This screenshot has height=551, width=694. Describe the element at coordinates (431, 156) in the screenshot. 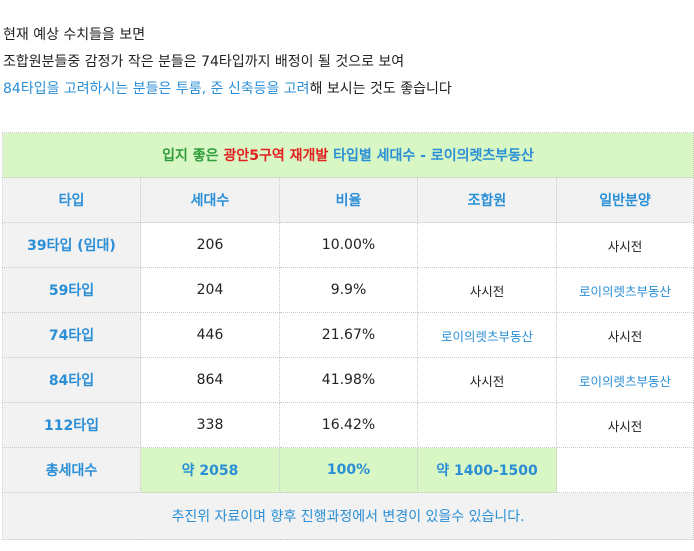

I see `table-title-part3: 타입별 세대수 - 로이의렛츠부동산` at that location.